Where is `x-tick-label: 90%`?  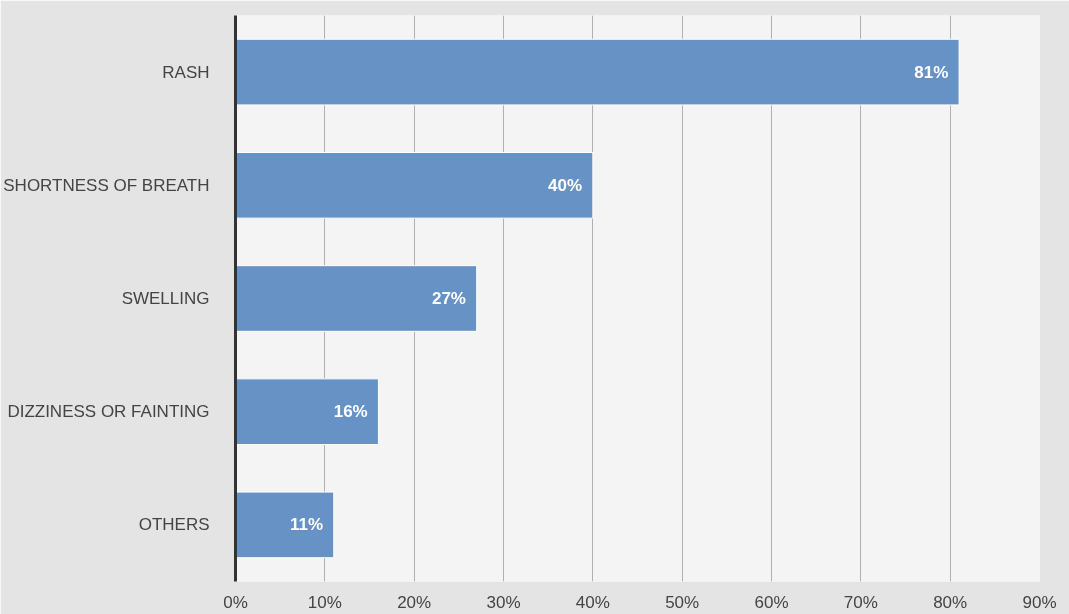
x-tick-label: 90% is located at coordinates (1039, 602).